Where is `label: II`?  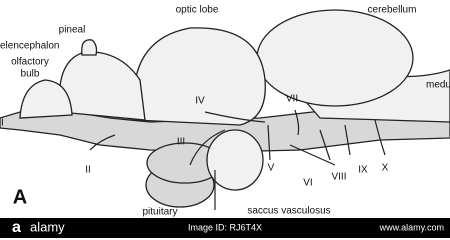
label: II is located at coordinates (88, 170).